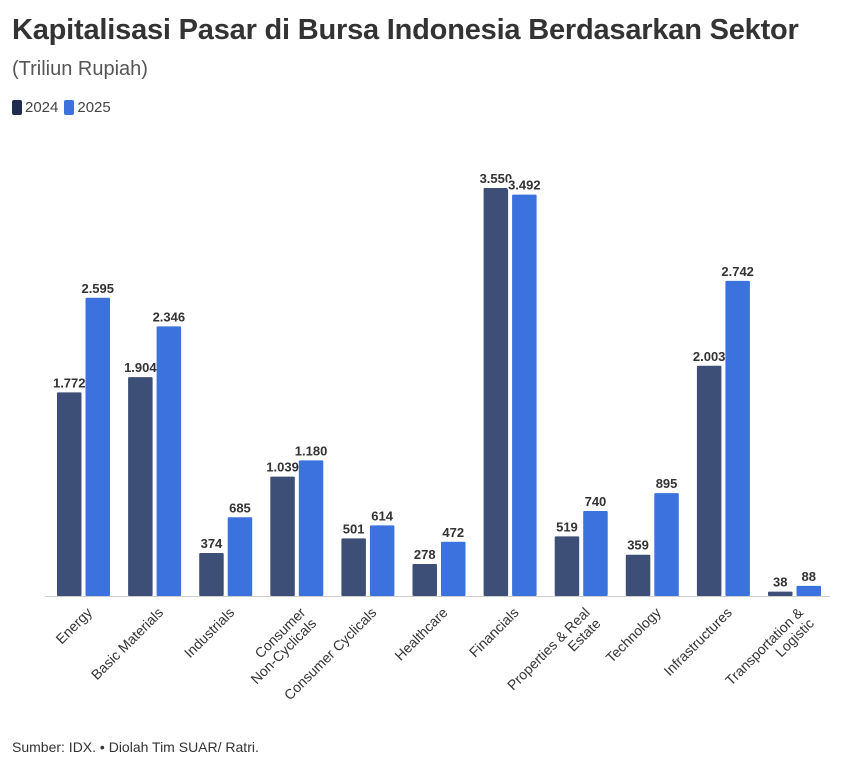 This screenshot has height=757, width=861. What do you see at coordinates (169, 316) in the screenshot?
I see `data-label-2025-1: 2.346` at bounding box center [169, 316].